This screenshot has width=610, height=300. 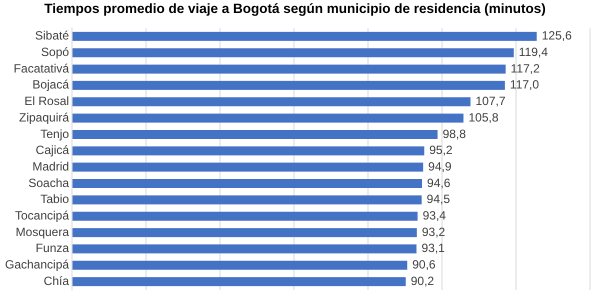 What do you see at coordinates (483, 117) in the screenshot?
I see `data-label: 105,8` at bounding box center [483, 117].